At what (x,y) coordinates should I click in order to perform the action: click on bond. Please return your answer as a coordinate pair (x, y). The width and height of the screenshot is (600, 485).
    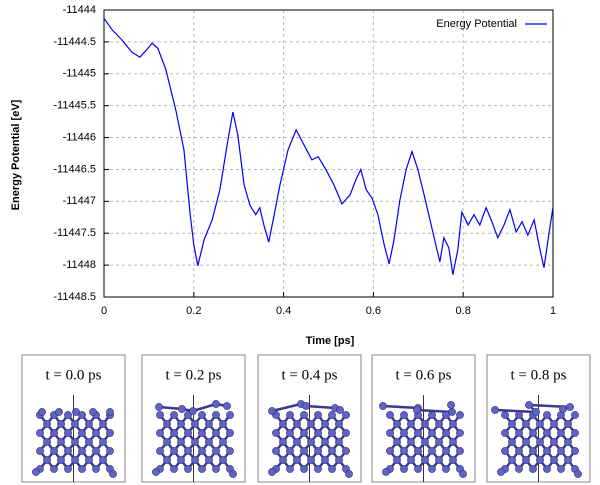
    Looking at the image, I should click on (515, 411).